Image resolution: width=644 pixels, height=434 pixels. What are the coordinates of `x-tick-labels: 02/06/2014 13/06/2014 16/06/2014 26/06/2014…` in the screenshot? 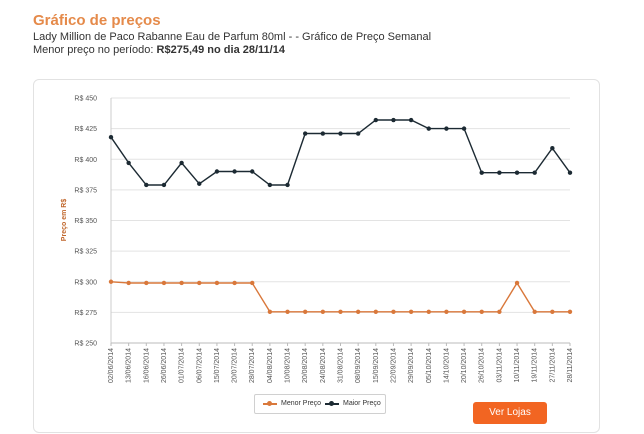 It's located at (341, 365).